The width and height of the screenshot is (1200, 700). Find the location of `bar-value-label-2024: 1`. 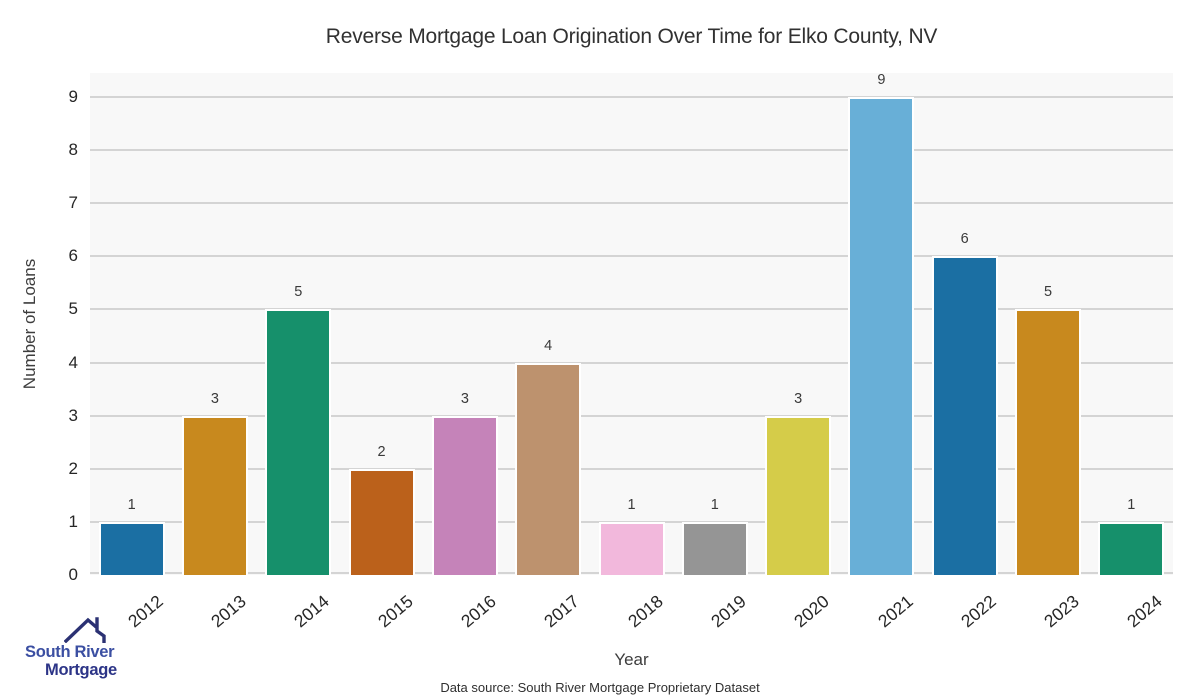

bar-value-label-2024: 1 is located at coordinates (1131, 505).